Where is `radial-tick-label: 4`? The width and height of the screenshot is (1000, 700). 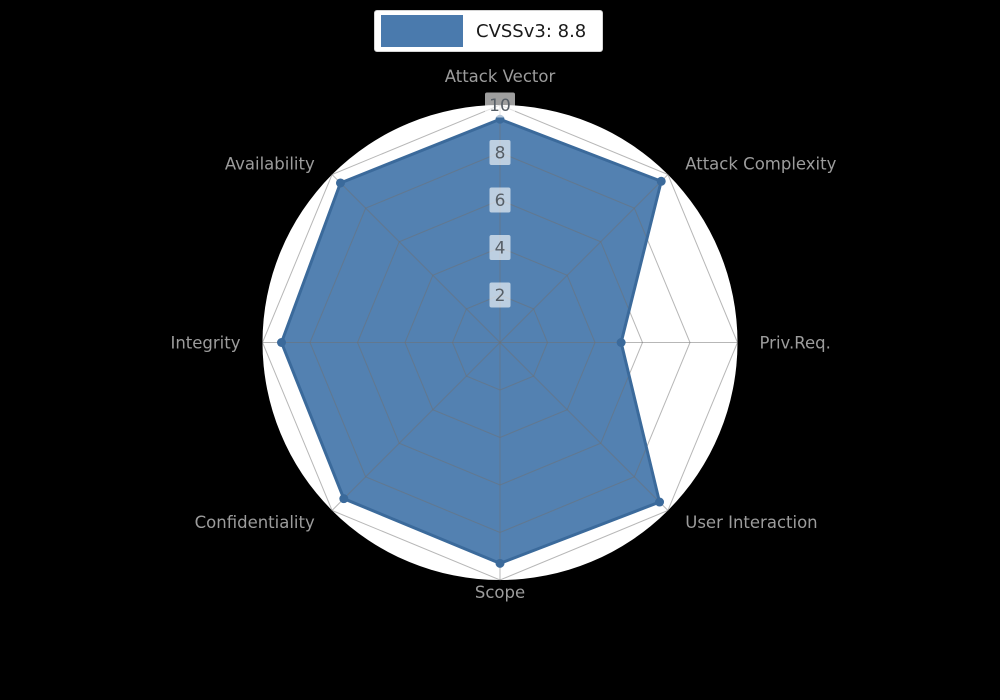 radial-tick-label: 4 is located at coordinates (500, 249).